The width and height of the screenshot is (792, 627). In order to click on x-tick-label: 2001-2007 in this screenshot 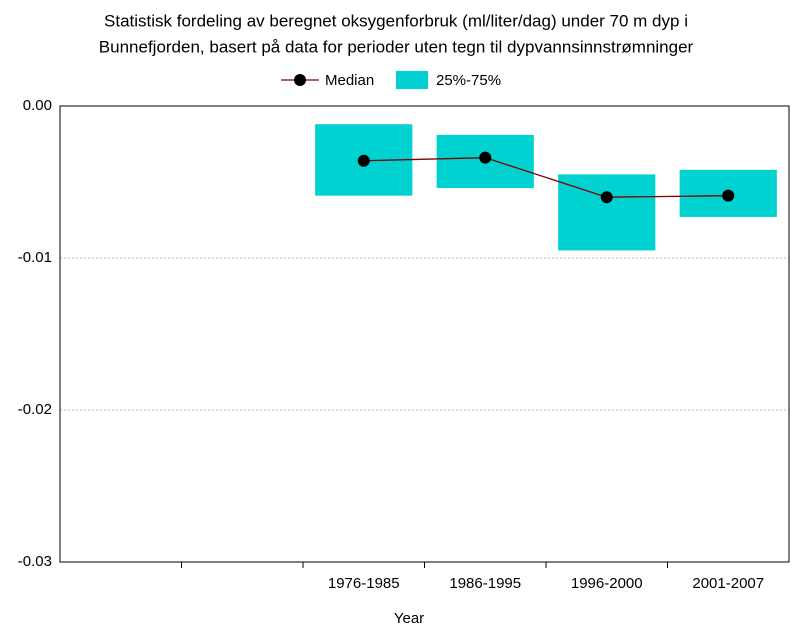, I will do `click(728, 583)`.